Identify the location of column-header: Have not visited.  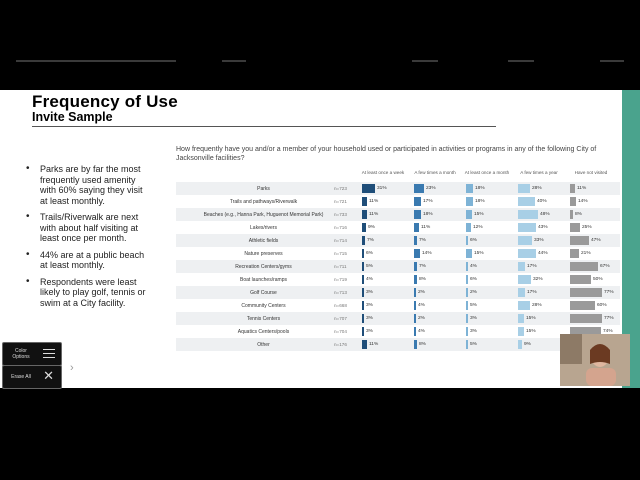
(591, 172).